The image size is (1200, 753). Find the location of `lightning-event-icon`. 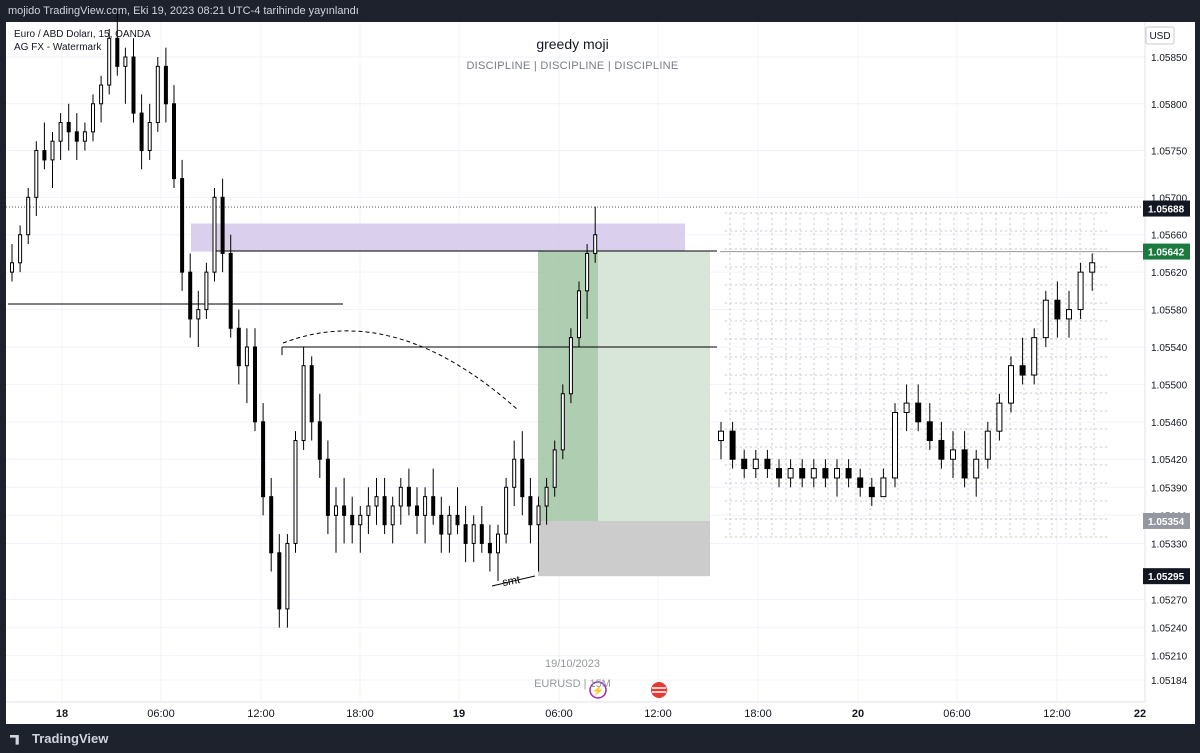

lightning-event-icon is located at coordinates (598, 690).